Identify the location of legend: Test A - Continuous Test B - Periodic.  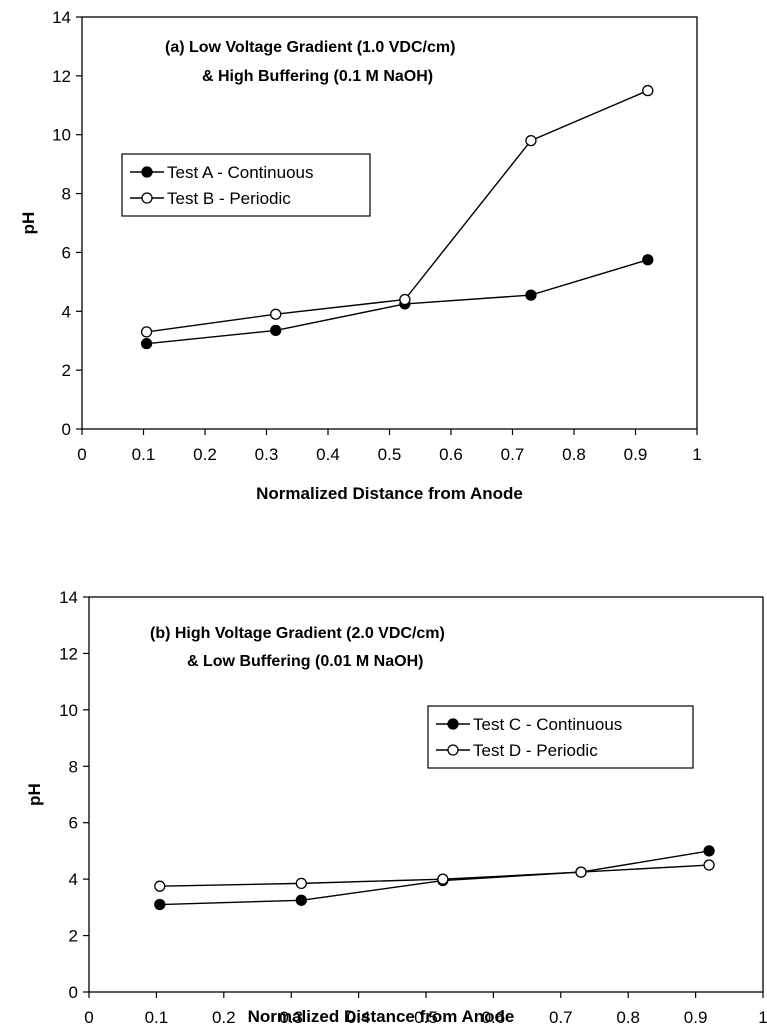
(246, 185).